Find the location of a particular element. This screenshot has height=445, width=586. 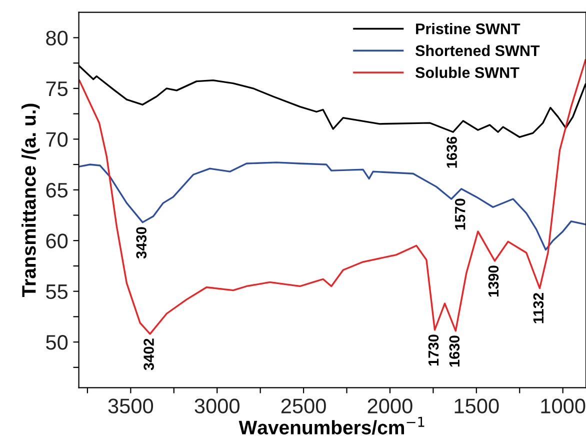

annotation: 1730 is located at coordinates (433, 350).